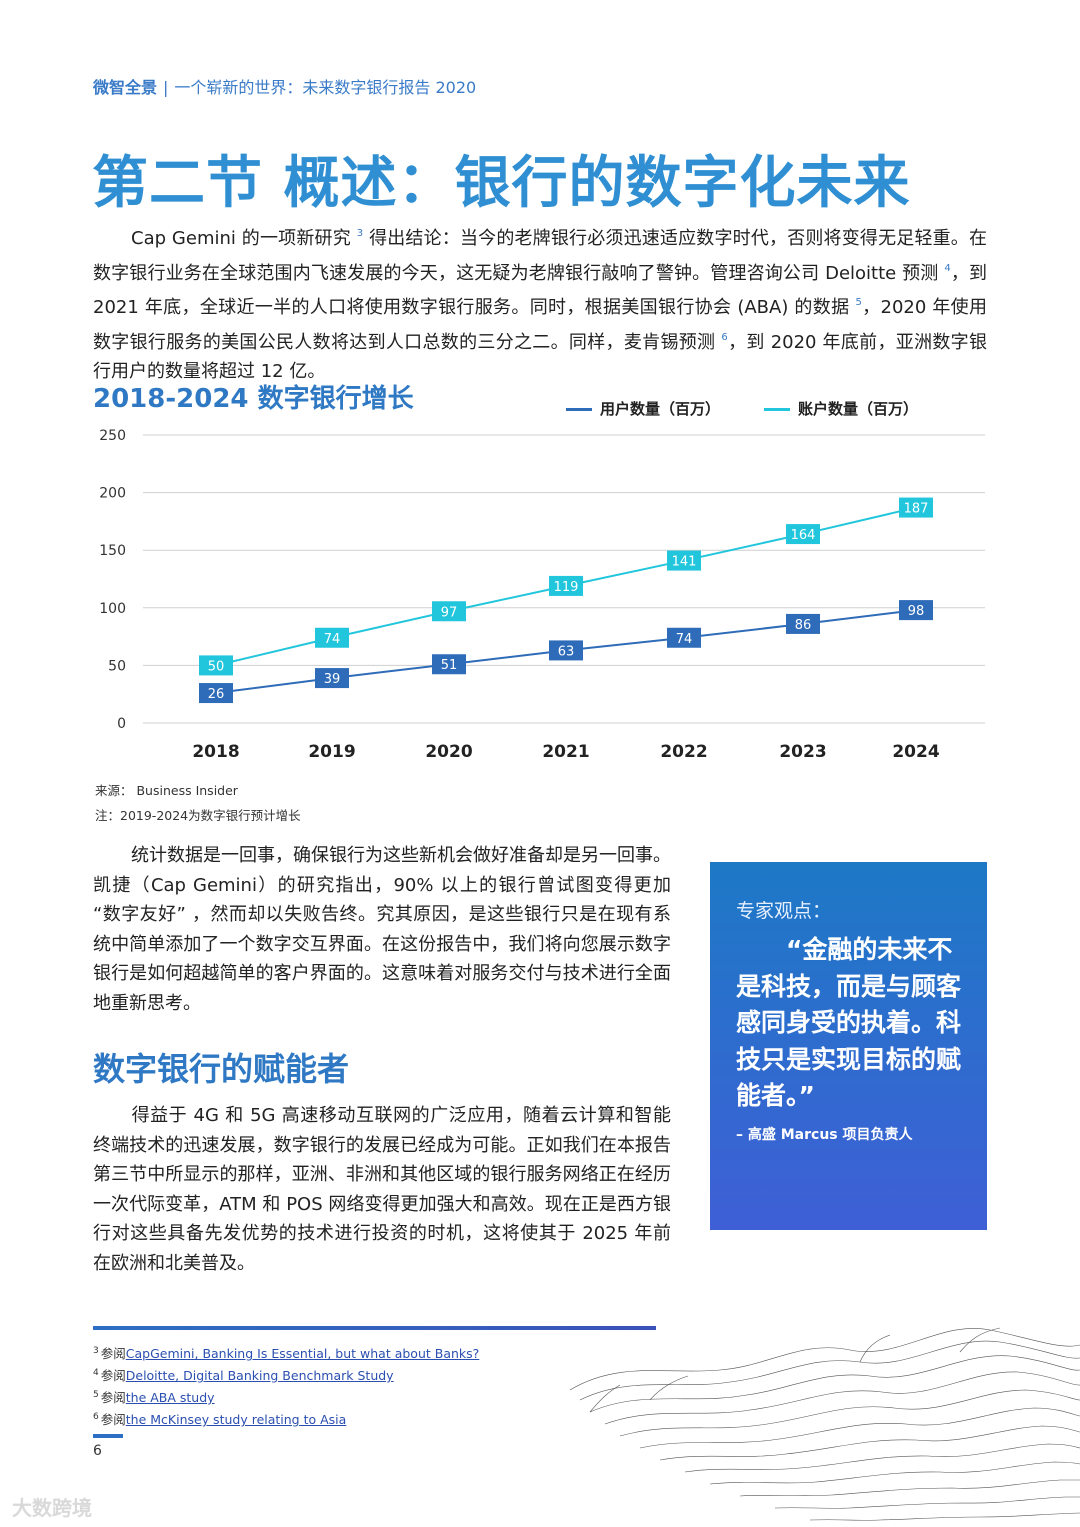 This screenshot has width=1080, height=1527. I want to click on y-tick-label: 0, so click(121, 724).